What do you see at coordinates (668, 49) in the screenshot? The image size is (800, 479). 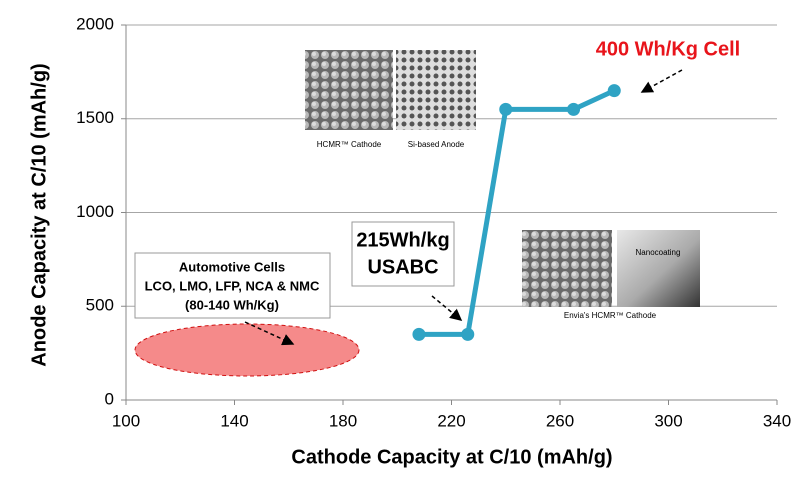 I see `annotation: 400 Wh/Kg Cell` at bounding box center [668, 49].